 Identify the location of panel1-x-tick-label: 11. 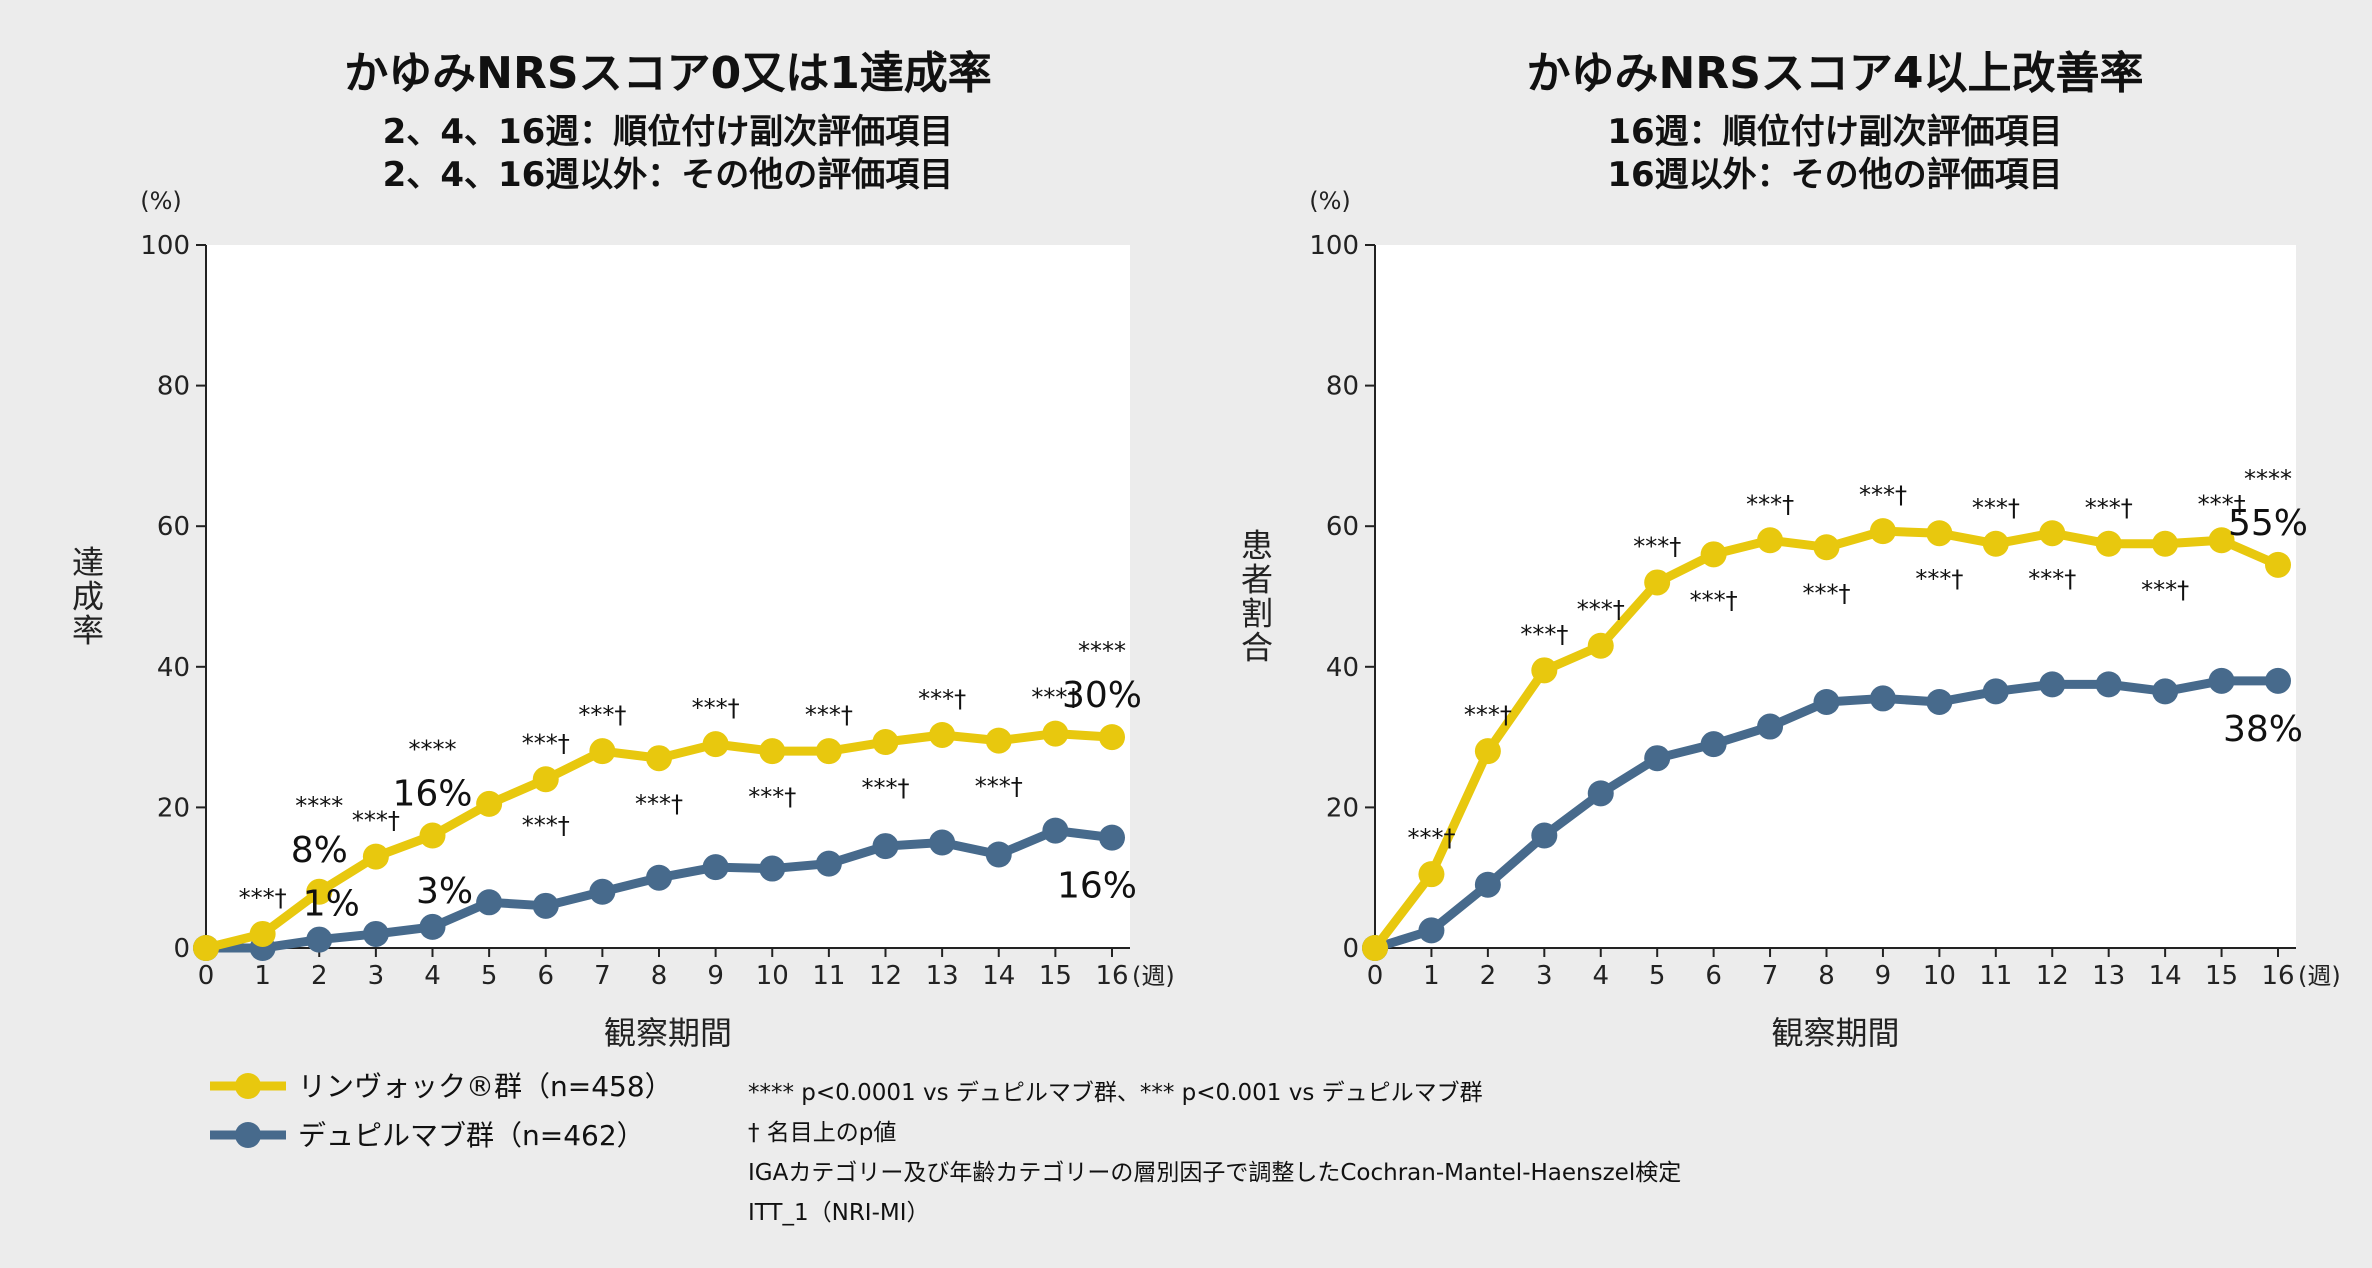
(828, 976).